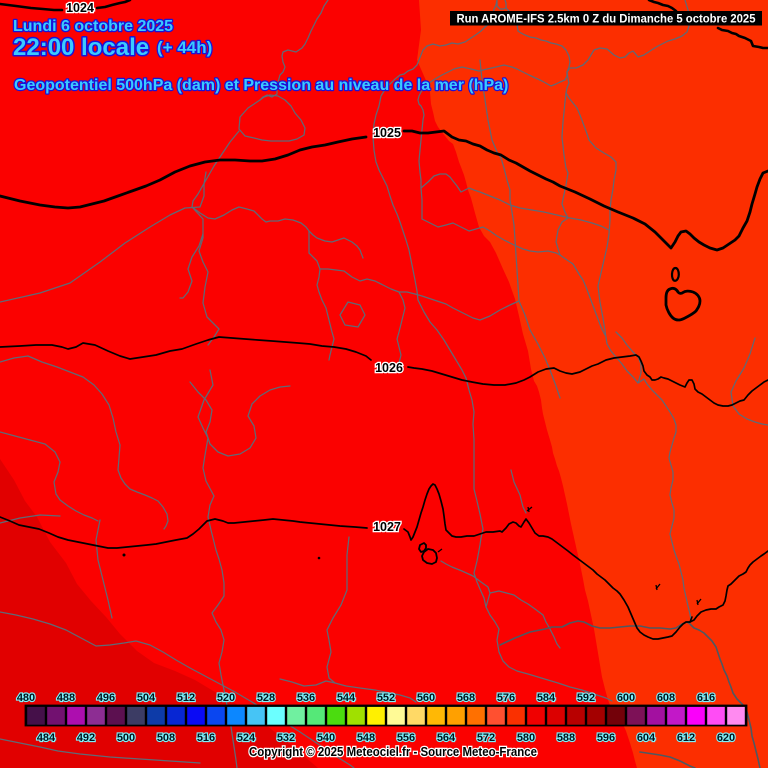  What do you see at coordinates (387, 133) in the screenshot?
I see `svg-text: 1025` at bounding box center [387, 133].